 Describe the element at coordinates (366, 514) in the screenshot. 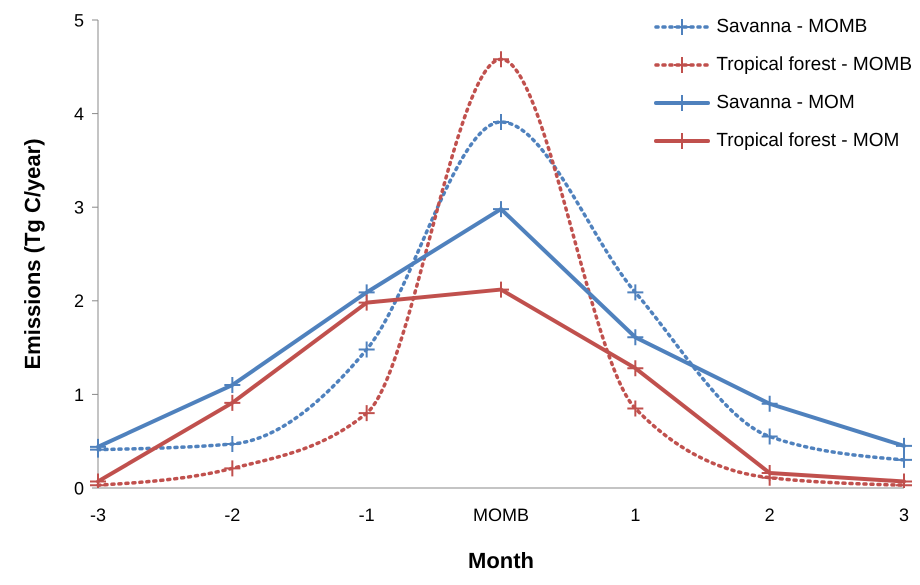

I see `x-tick-label: -1` at that location.